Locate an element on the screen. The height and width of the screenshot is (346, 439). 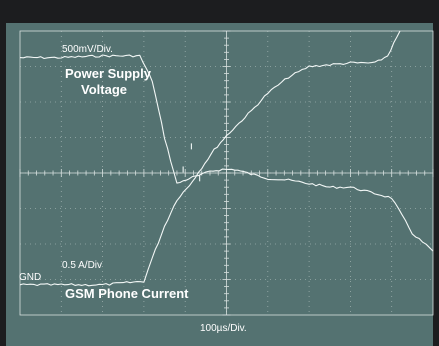
ground-label: GND is located at coordinates (30, 277).